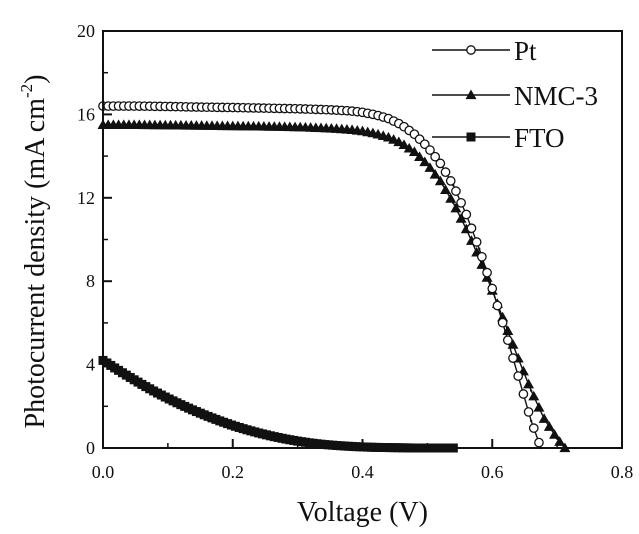 Image resolution: width=639 pixels, height=534 pixels. I want to click on y-tick-label: 0, so click(90, 448).